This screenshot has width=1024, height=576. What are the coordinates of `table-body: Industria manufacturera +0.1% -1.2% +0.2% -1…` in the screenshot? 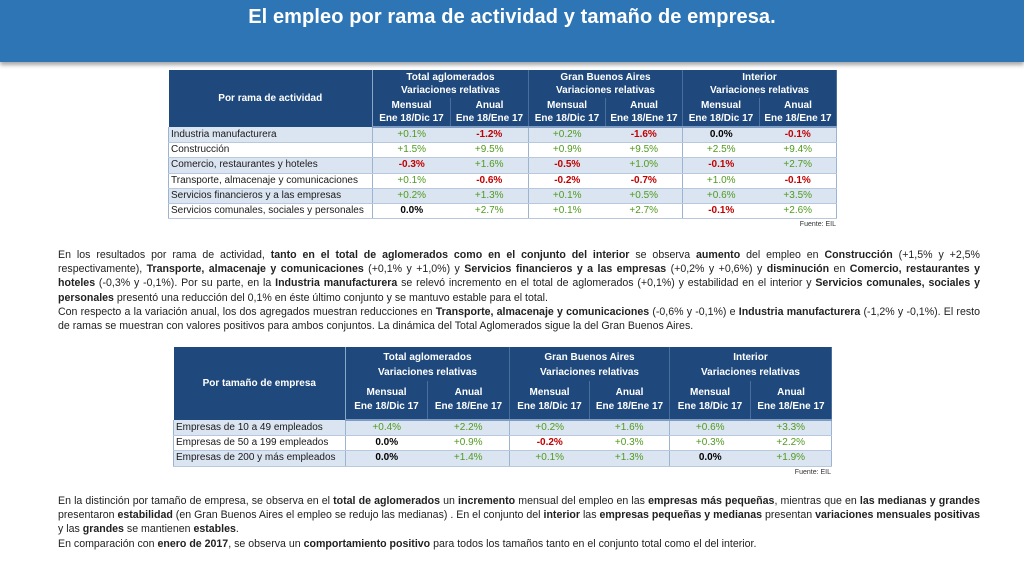 It's located at (502, 173).